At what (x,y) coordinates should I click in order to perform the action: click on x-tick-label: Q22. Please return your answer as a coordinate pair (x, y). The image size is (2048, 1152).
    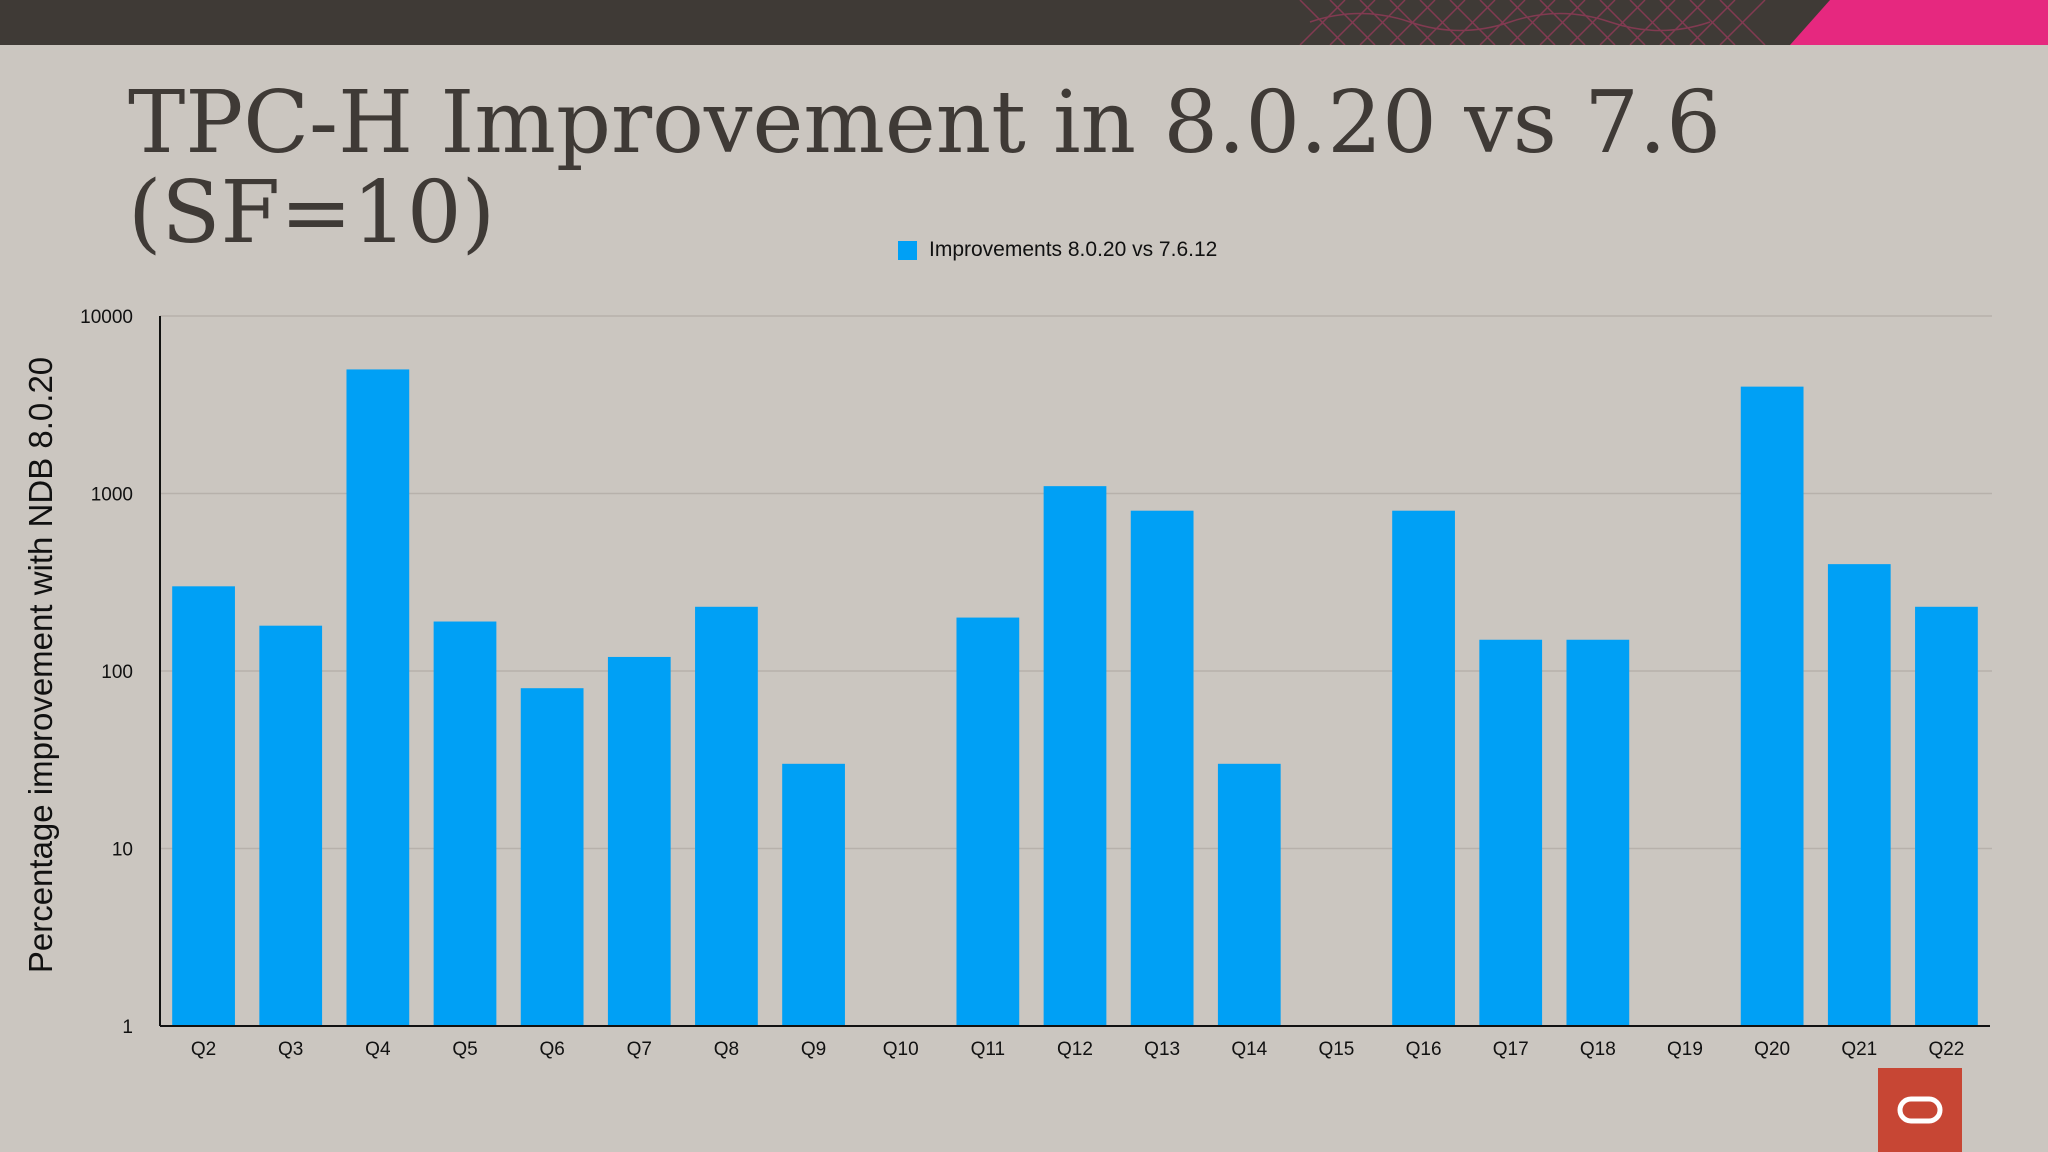
    Looking at the image, I should click on (1946, 1049).